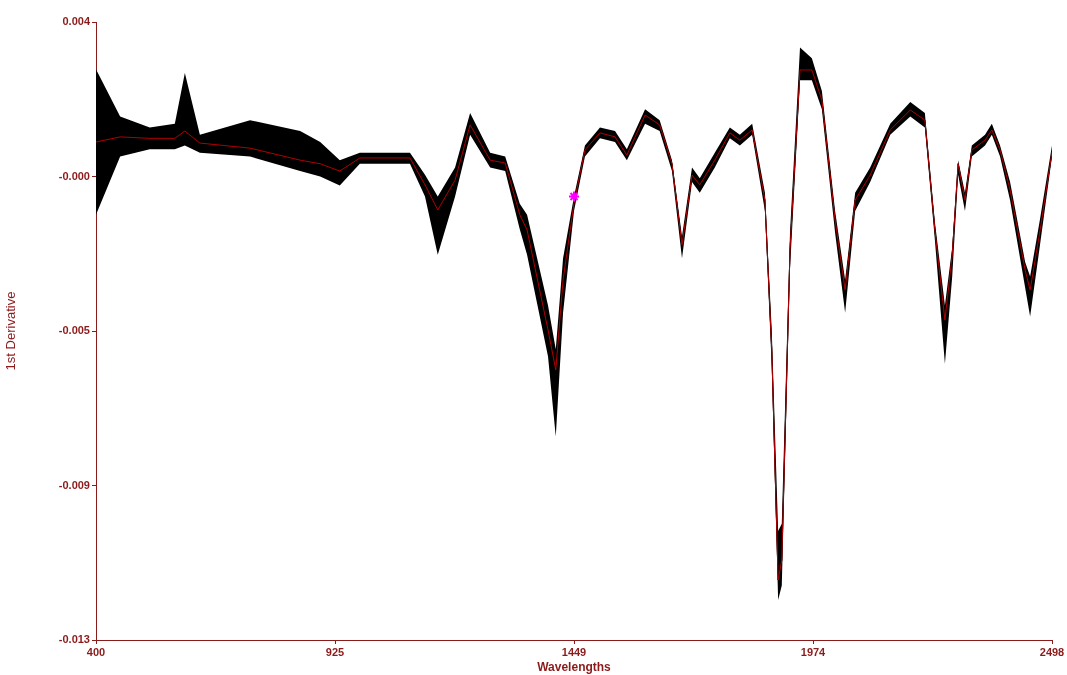  I want to click on y-tick-label: -0.005, so click(74, 330).